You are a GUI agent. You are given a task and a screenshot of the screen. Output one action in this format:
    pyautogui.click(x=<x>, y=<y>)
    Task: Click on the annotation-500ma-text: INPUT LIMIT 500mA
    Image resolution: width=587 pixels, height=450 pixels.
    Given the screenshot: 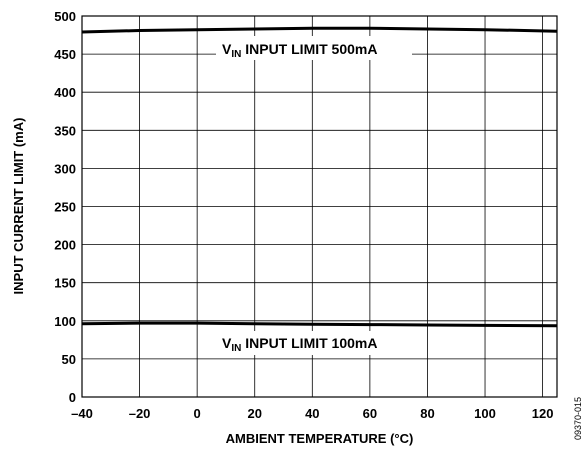 What is the action you would take?
    pyautogui.click(x=309, y=49)
    